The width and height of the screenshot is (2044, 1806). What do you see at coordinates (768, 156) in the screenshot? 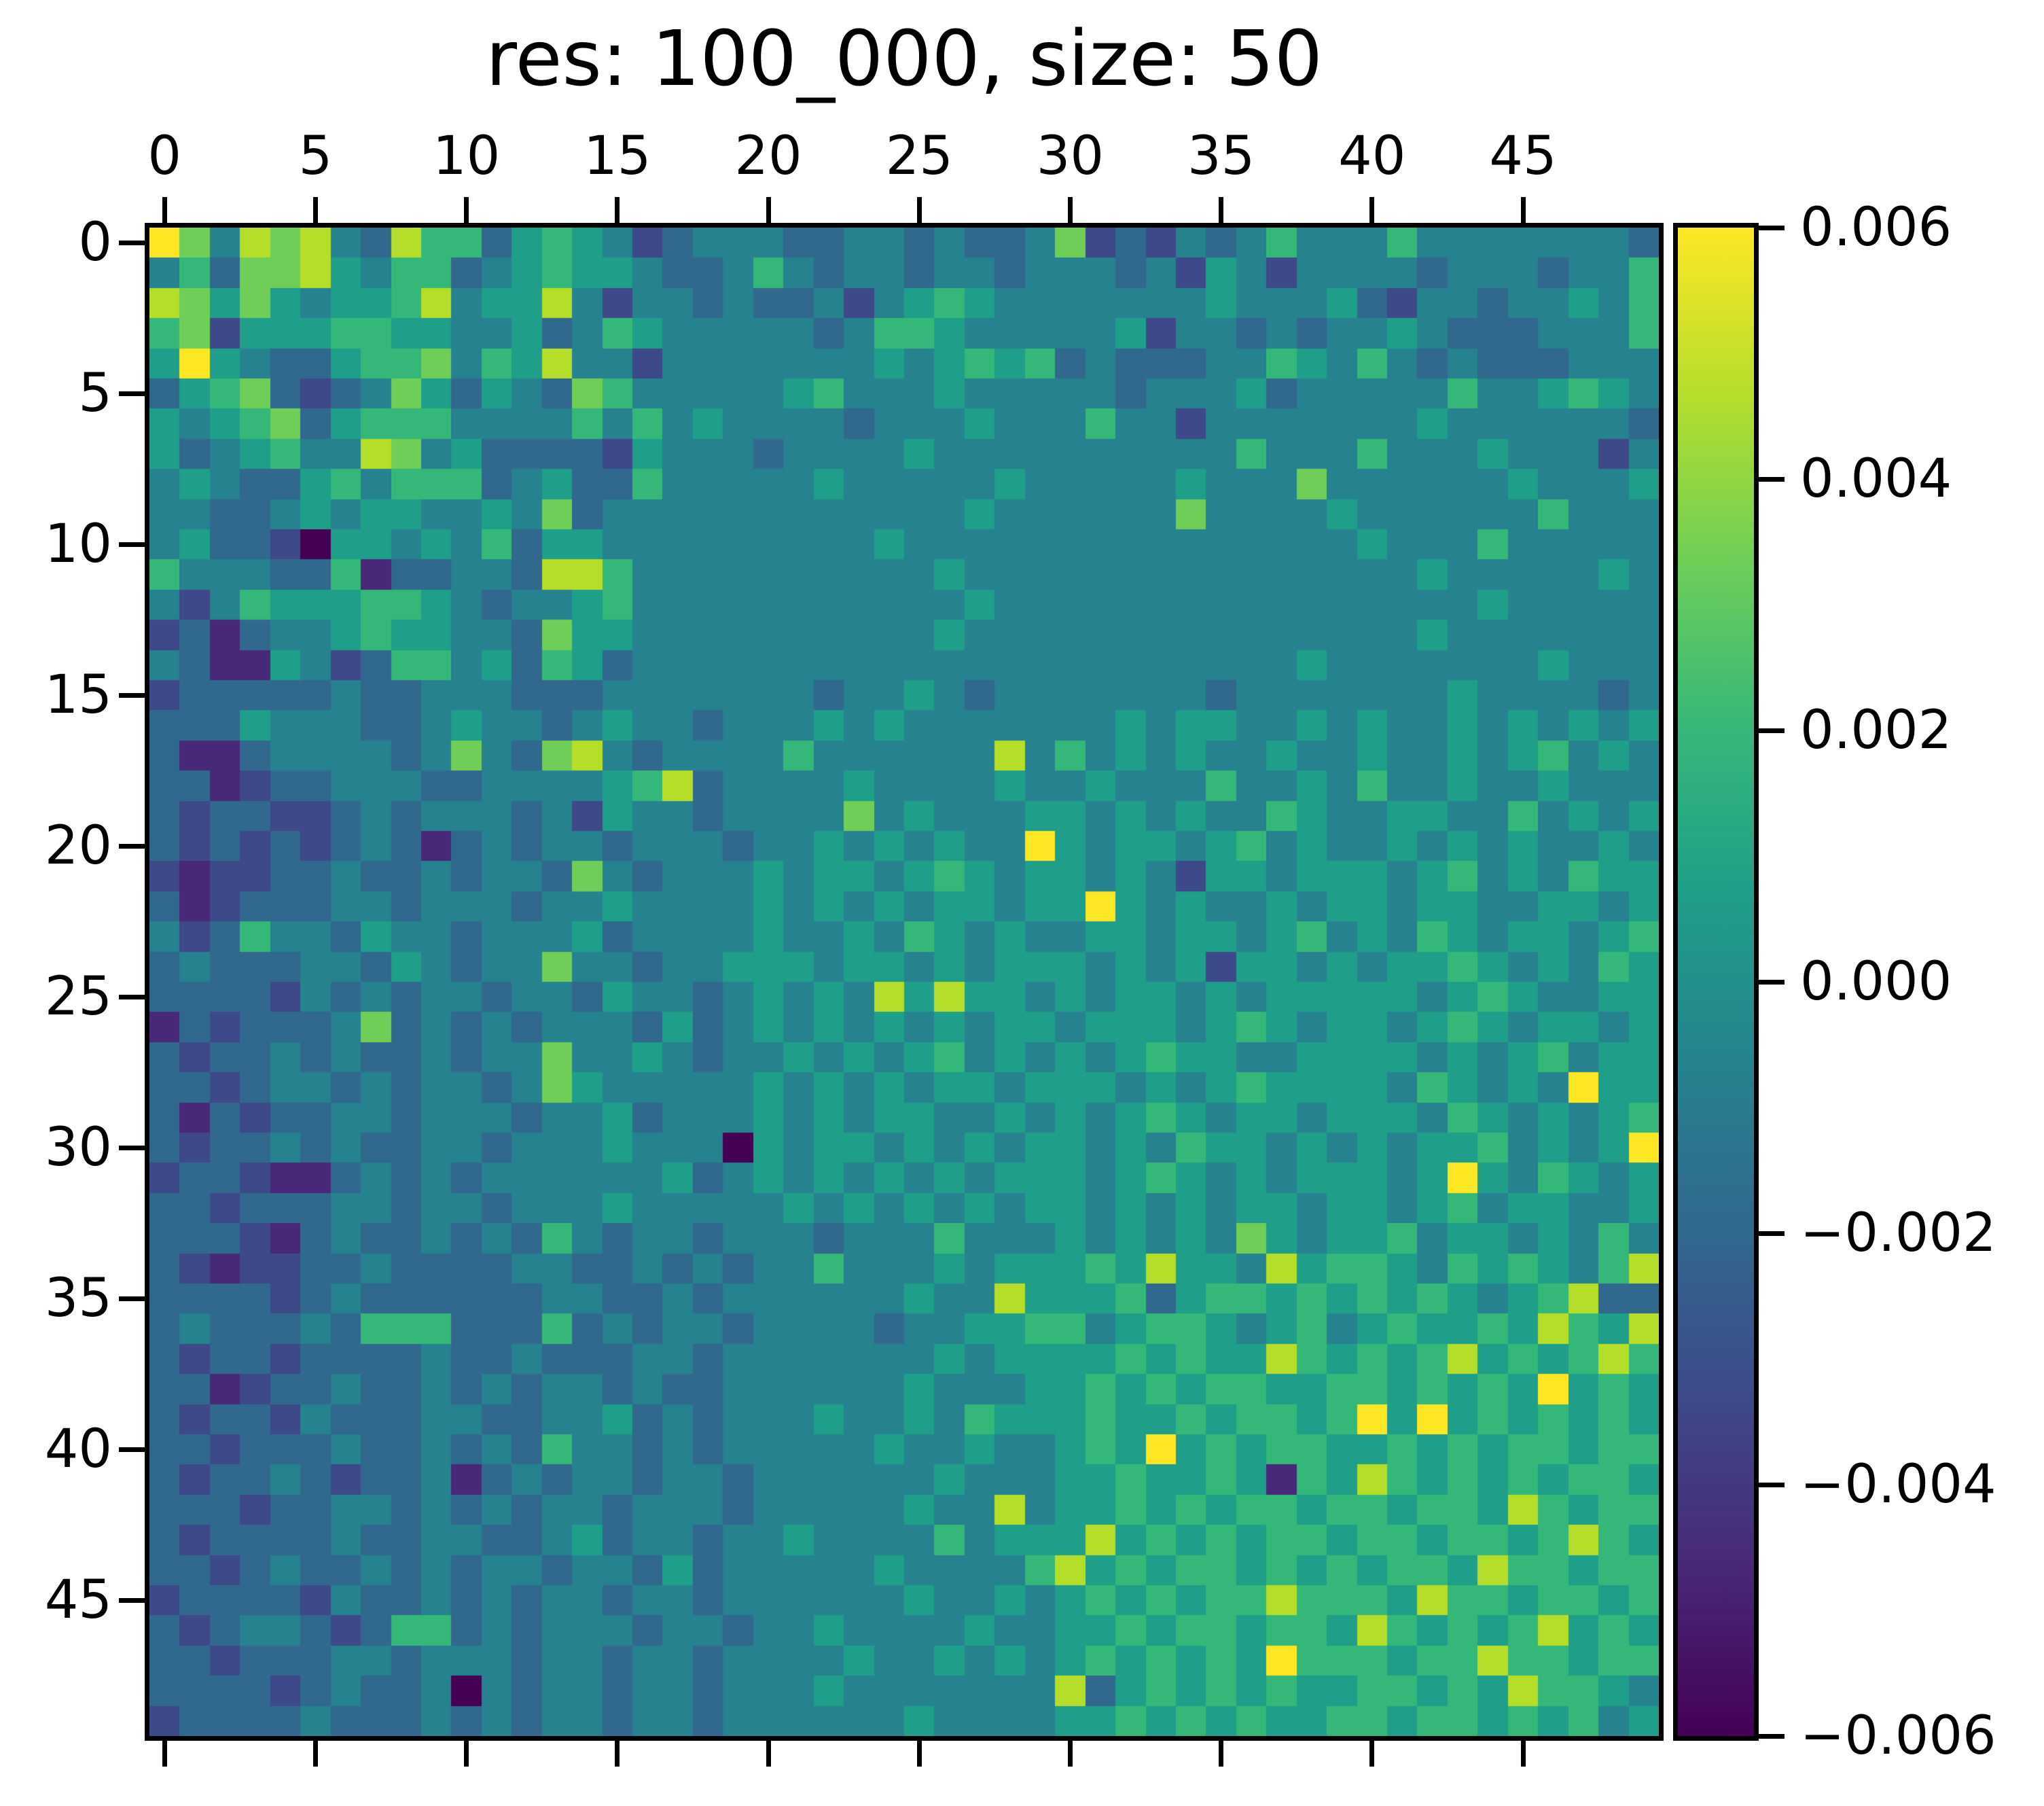
I see `x-tick-label: 20` at bounding box center [768, 156].